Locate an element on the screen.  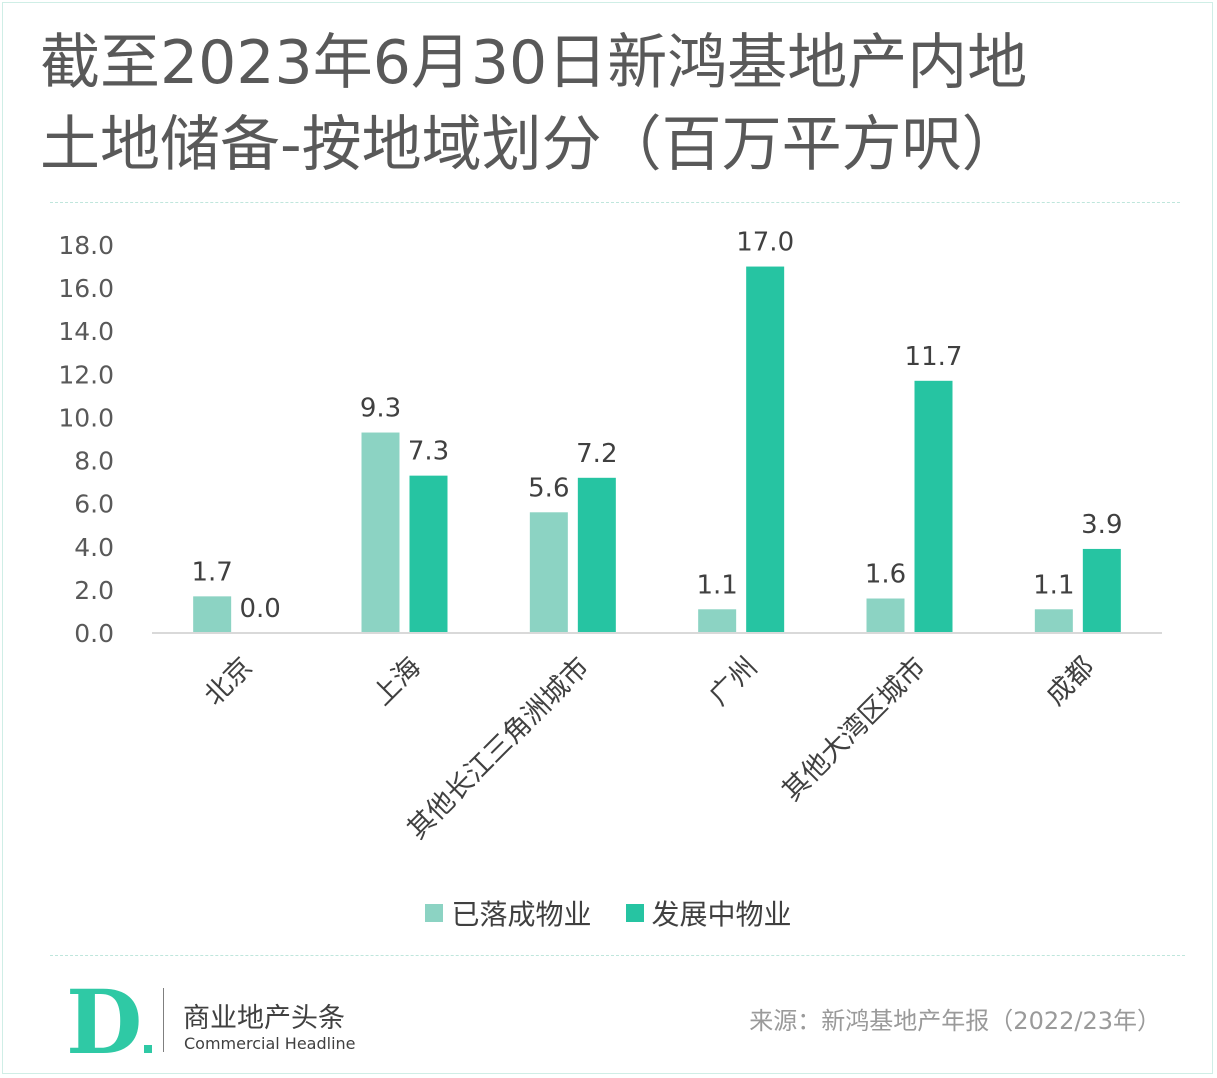
data-label: 7.2 is located at coordinates (596, 454).